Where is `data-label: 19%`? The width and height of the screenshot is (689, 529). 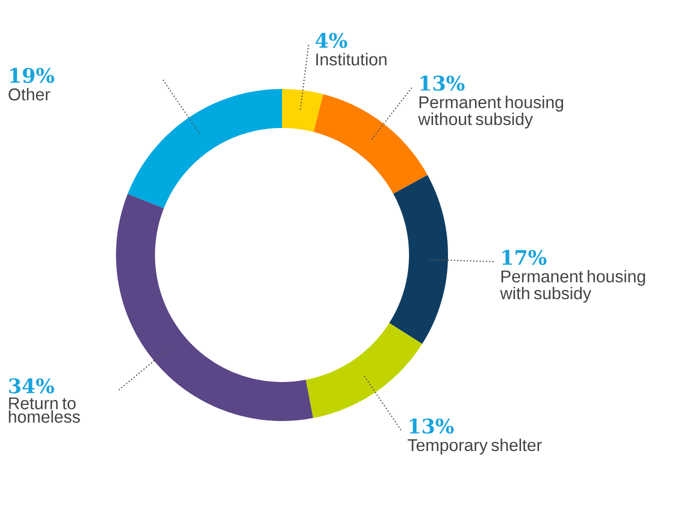 data-label: 19% is located at coordinates (32, 75).